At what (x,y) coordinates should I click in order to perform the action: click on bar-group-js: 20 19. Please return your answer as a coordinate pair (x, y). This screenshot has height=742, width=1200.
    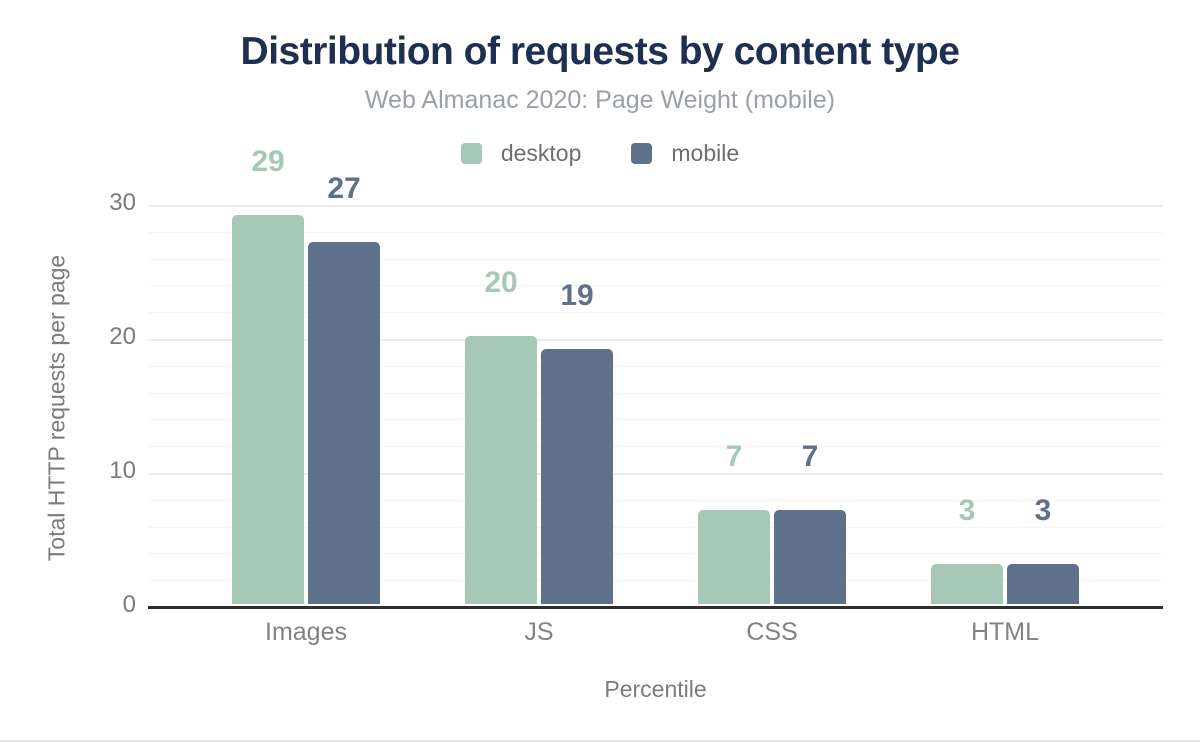
    Looking at the image, I should click on (539, 436).